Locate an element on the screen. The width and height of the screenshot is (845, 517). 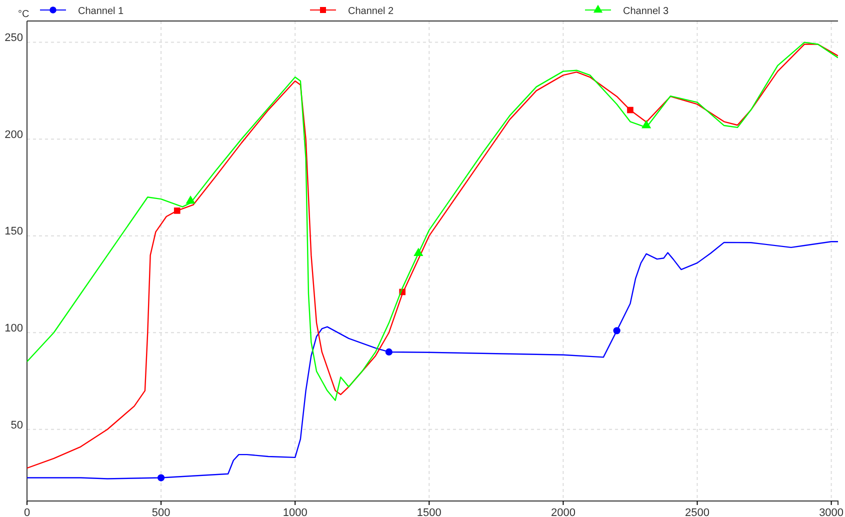
y-tick-label: 150 is located at coordinates (13, 232).